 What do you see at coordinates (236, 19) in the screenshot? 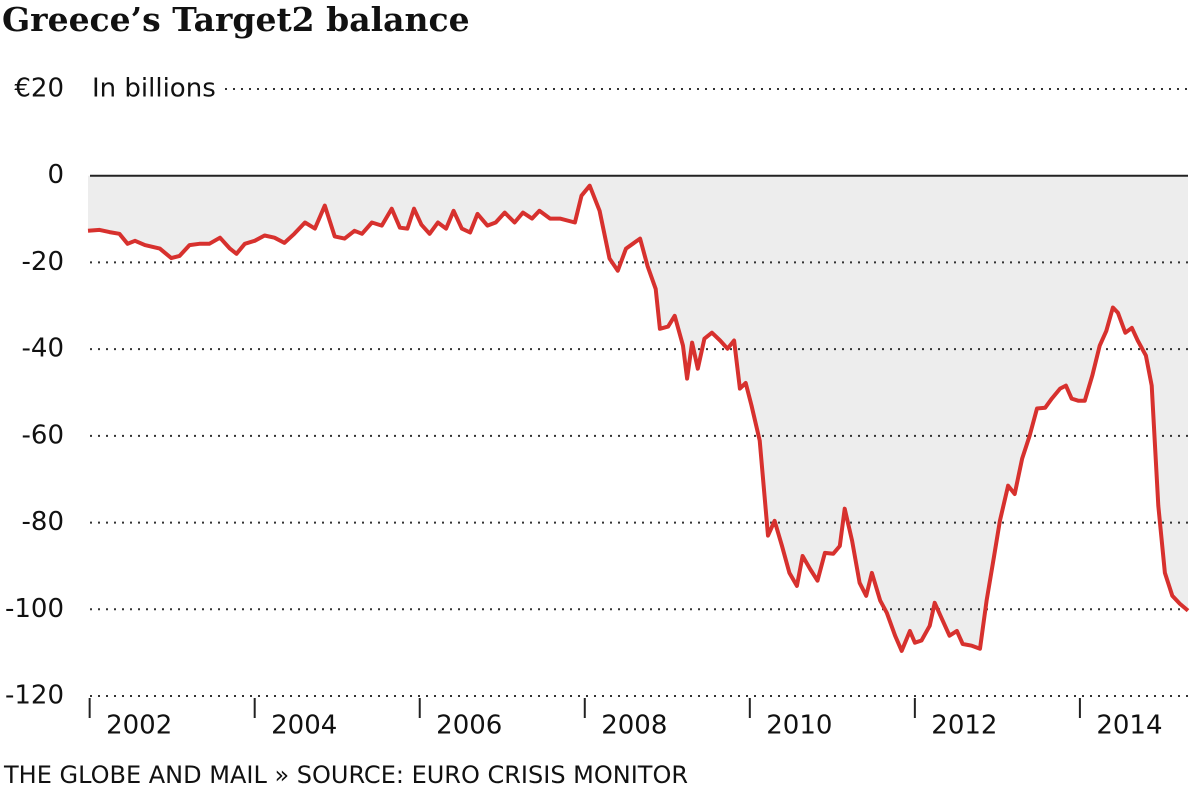
I see `chart-title: Greece’s Target2 balance` at bounding box center [236, 19].